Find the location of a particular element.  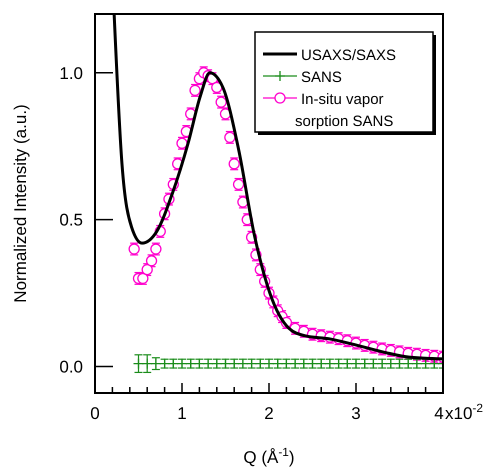

x-axis-title: Q (Å$^{-1}$) is located at coordinates (269, 456).